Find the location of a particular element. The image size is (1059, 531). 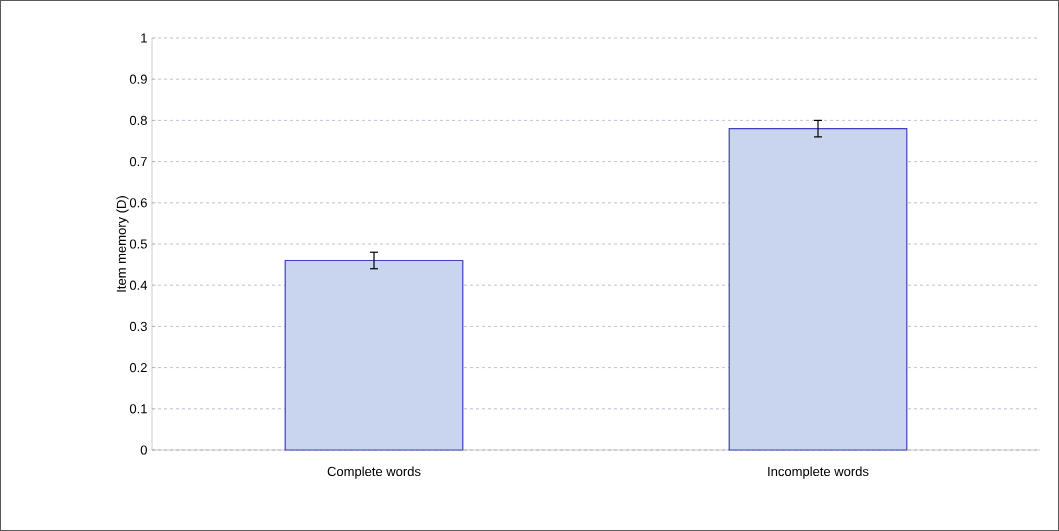

y-tick-label: 0 is located at coordinates (143, 450).